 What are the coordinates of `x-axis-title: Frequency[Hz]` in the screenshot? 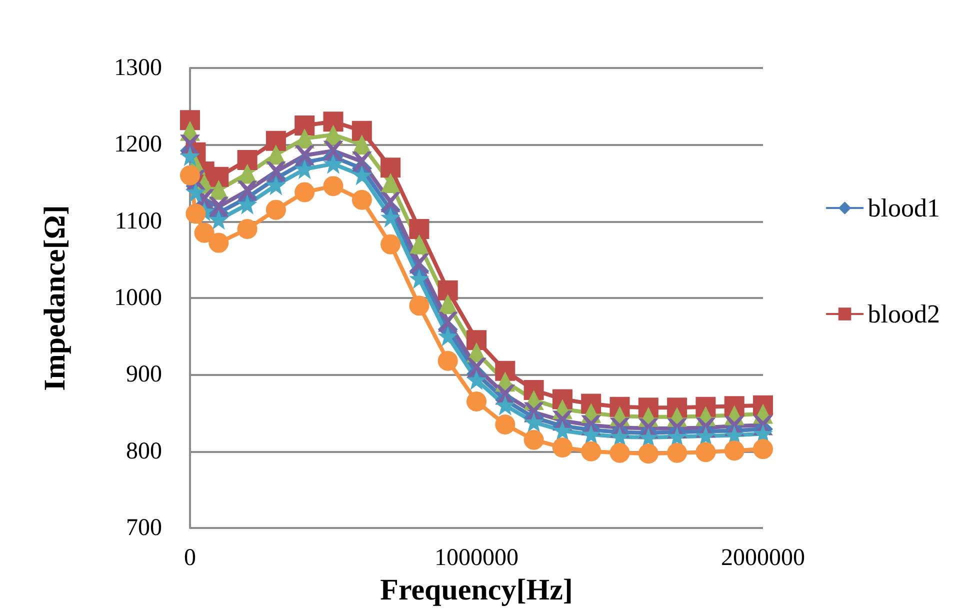 It's located at (476, 589).